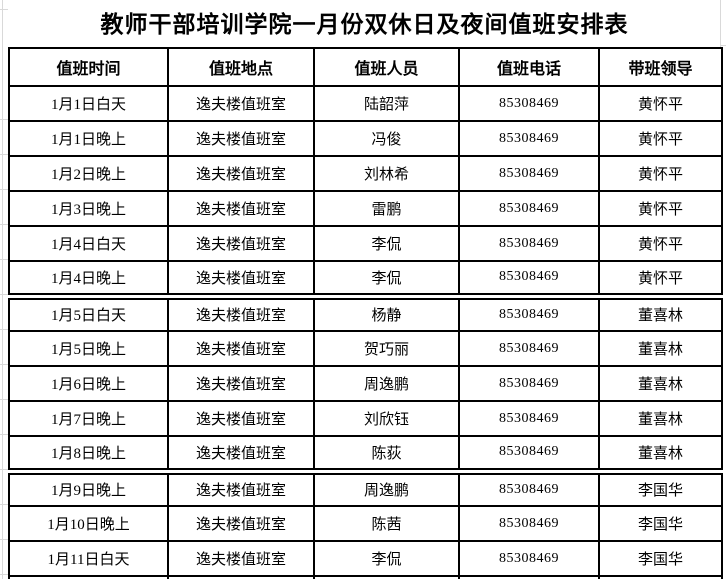  What do you see at coordinates (386, 418) in the screenshot?
I see `table-cell: 刘欣钰` at bounding box center [386, 418].